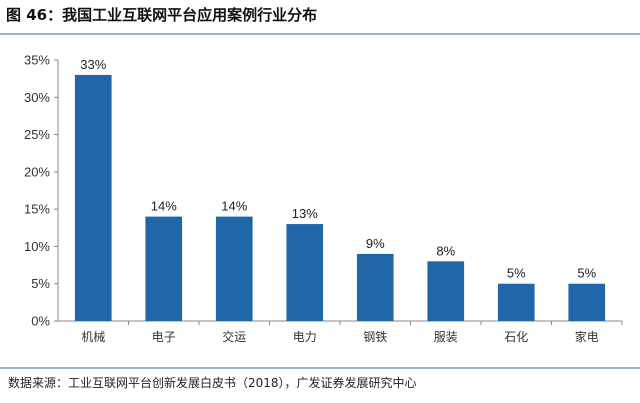 Image resolution: width=640 pixels, height=403 pixels. I want to click on source-note: 数据来源：工业互联网平台创新发展白皮书（2018），广发证券发展研究中心, so click(212, 383).